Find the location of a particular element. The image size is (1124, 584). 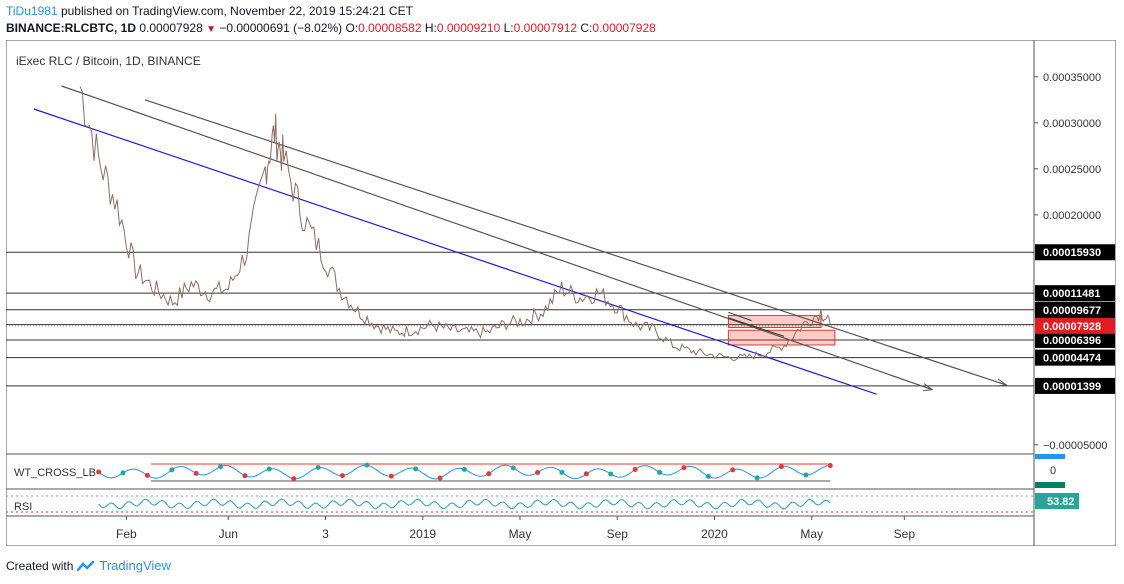

wt-value-label: 0 is located at coordinates (1053, 471).